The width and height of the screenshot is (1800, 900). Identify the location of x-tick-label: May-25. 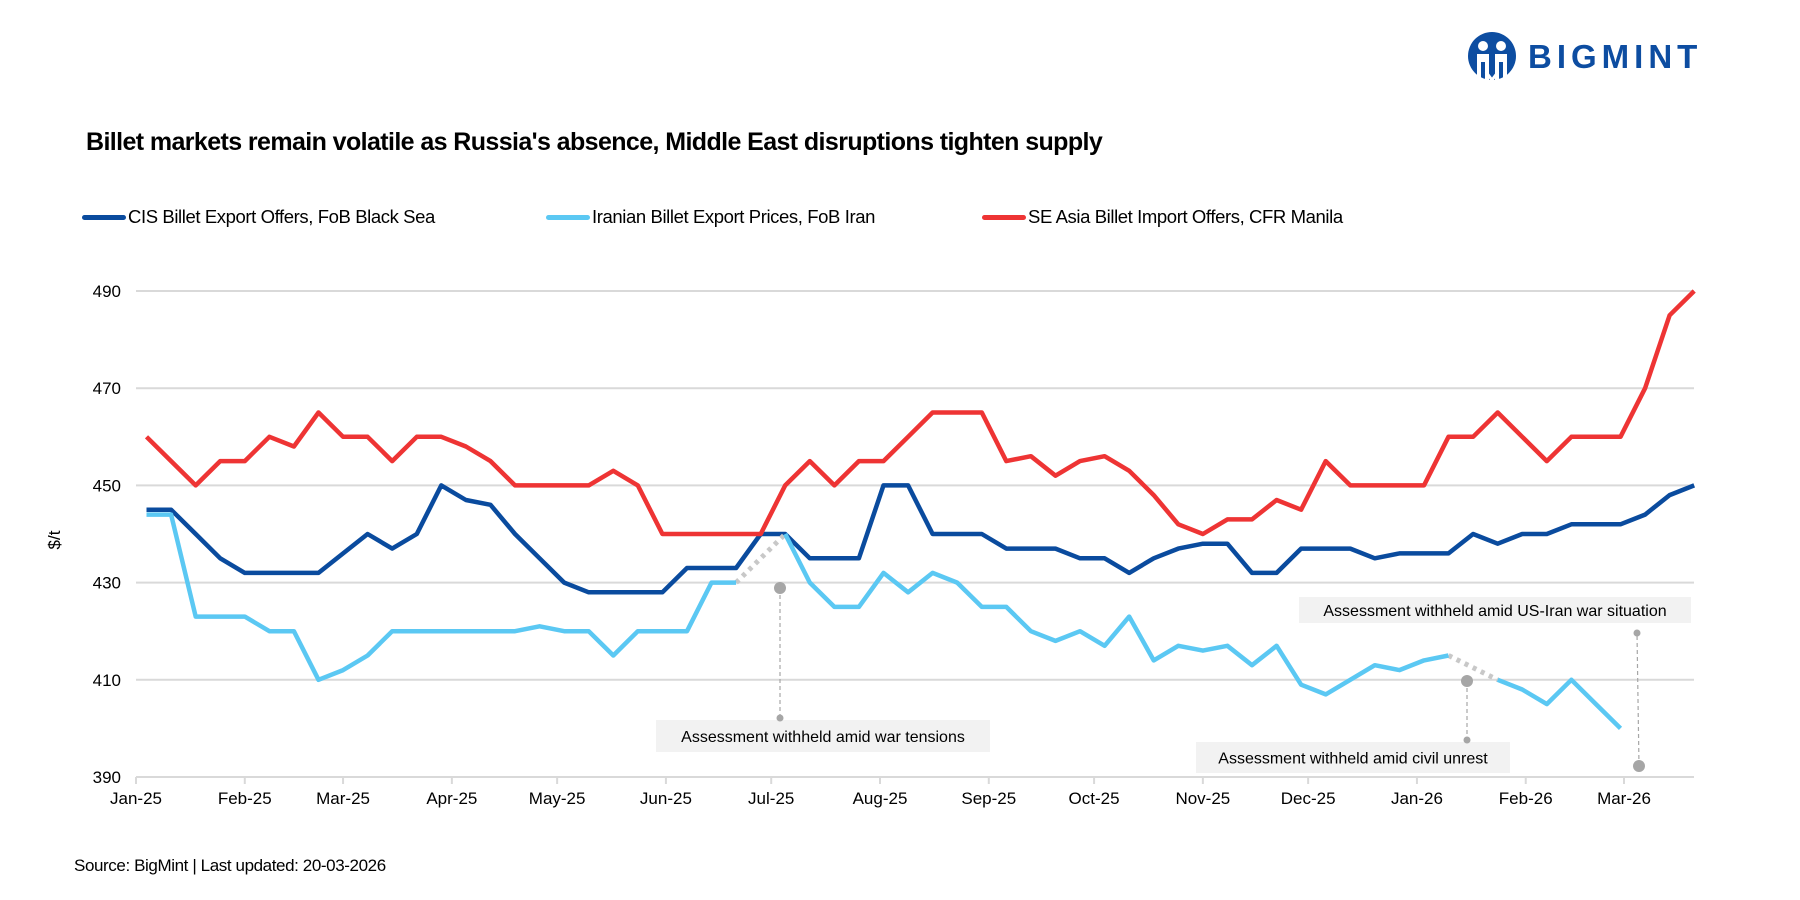
(557, 798).